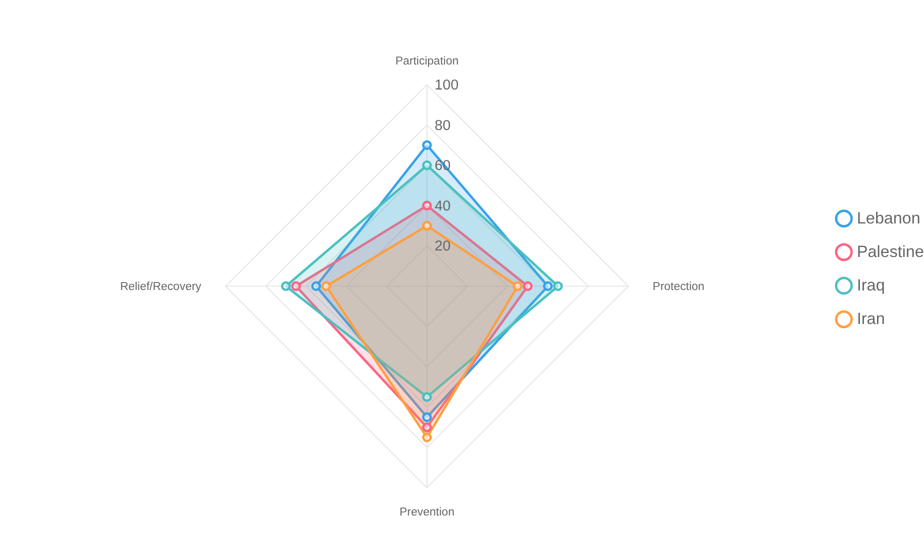  What do you see at coordinates (870, 319) in the screenshot?
I see `legend-label: Iran` at bounding box center [870, 319].